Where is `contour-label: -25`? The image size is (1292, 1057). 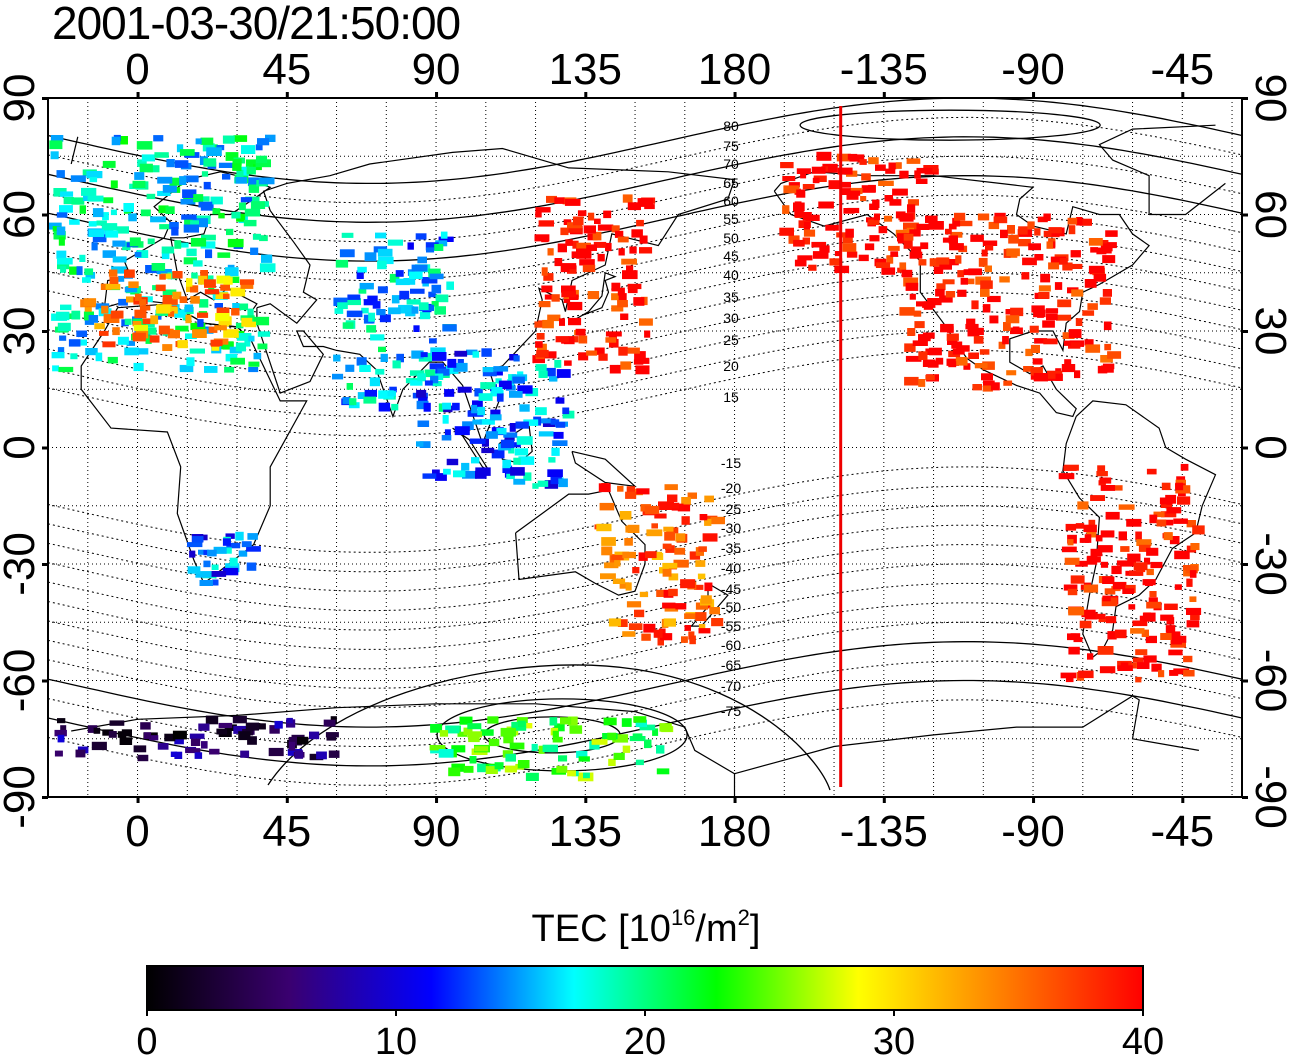 contour-label: -25 is located at coordinates (731, 509).